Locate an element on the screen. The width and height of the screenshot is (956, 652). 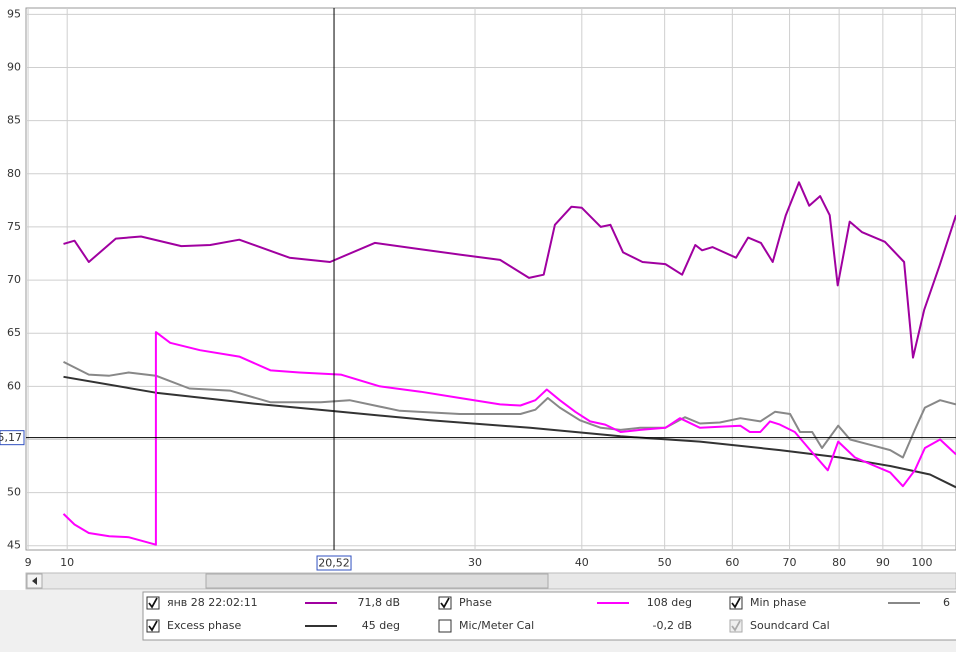
x-tick-label: 90 is located at coordinates (883, 562).